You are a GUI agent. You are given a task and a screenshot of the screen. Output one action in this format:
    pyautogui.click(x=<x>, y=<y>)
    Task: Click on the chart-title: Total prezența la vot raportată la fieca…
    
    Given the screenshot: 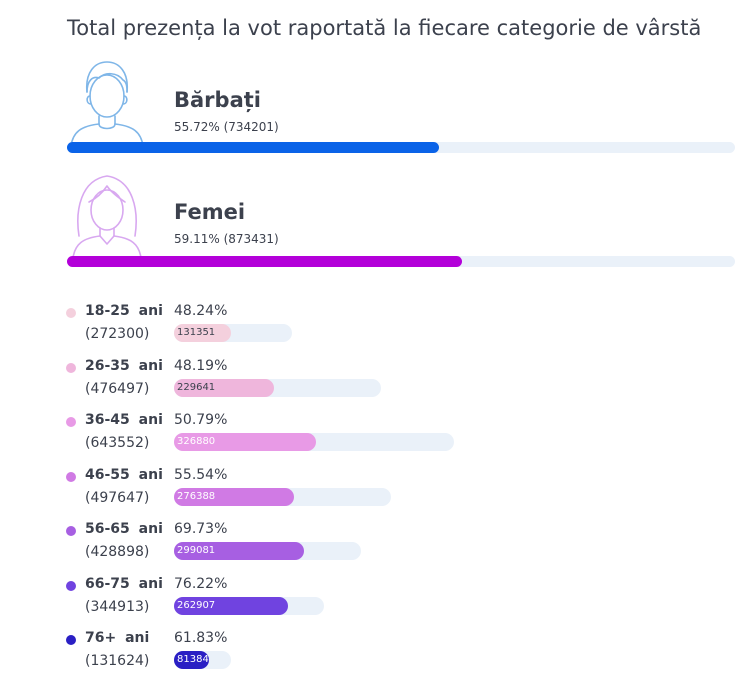 What is the action you would take?
    pyautogui.click(x=384, y=28)
    